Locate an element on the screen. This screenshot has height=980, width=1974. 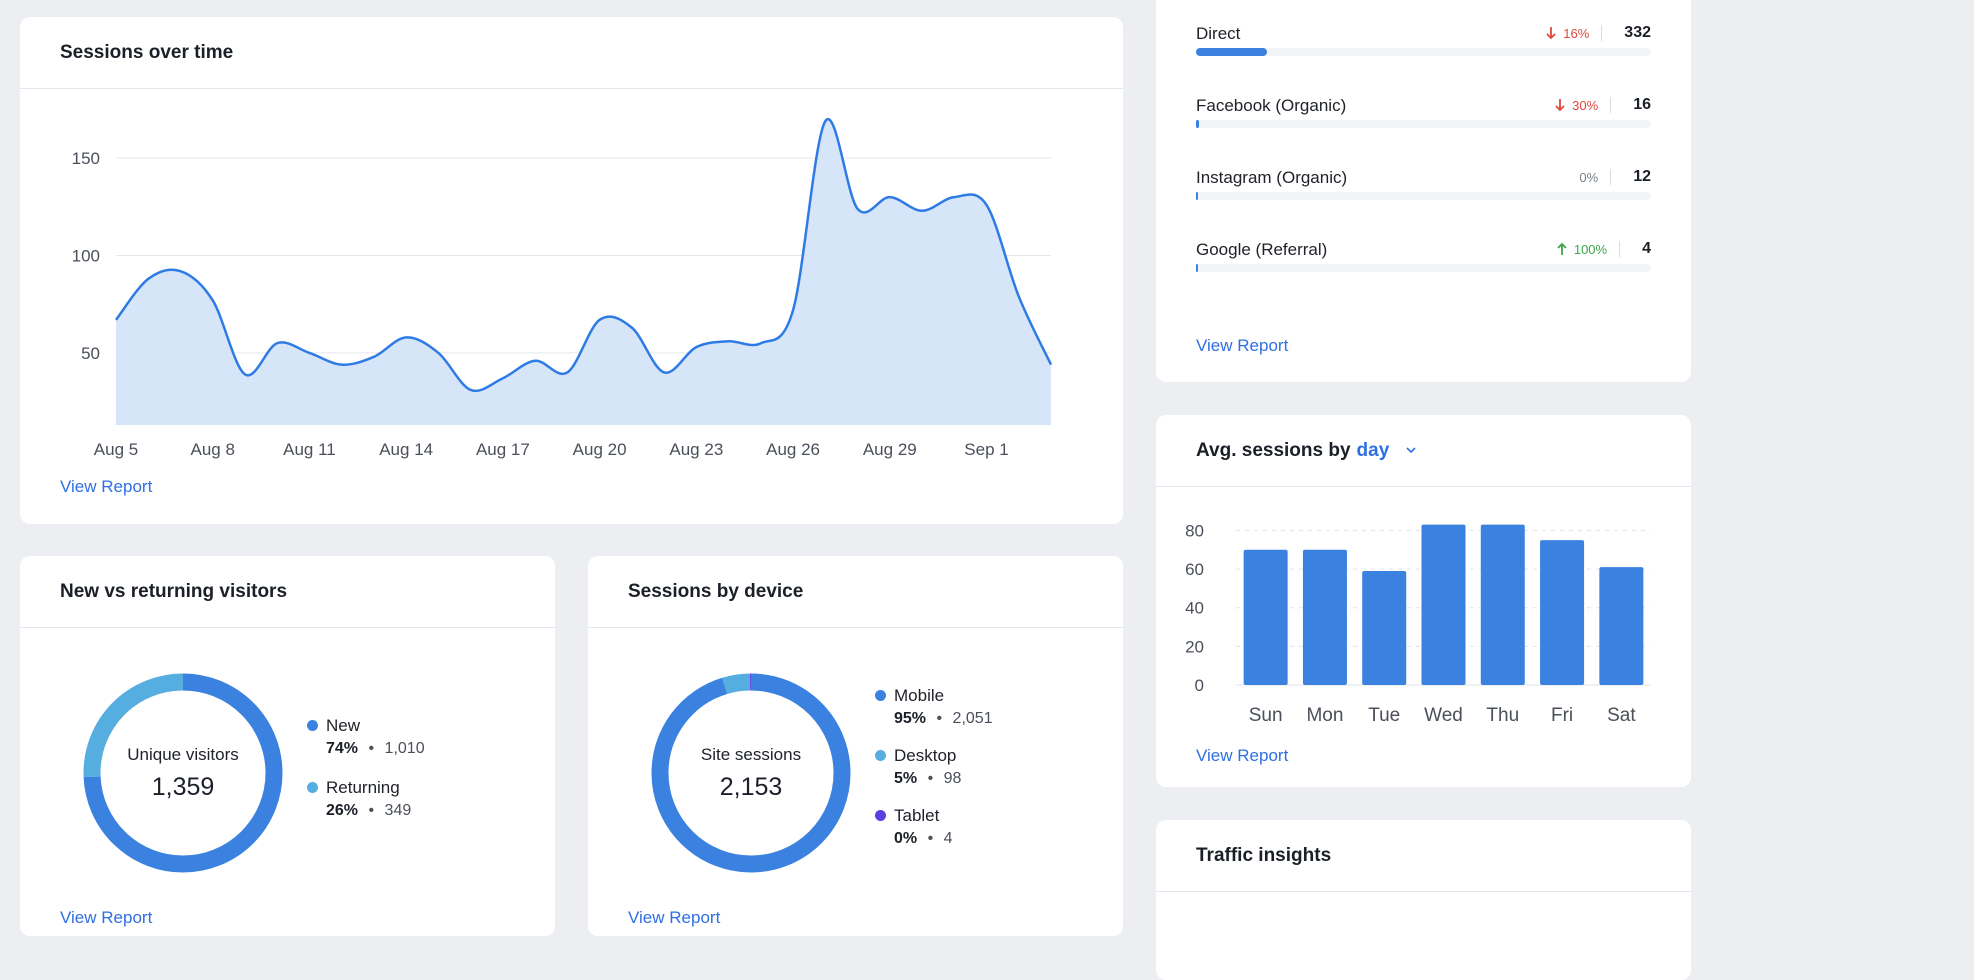
arrow-up-icon is located at coordinates (1562, 248).